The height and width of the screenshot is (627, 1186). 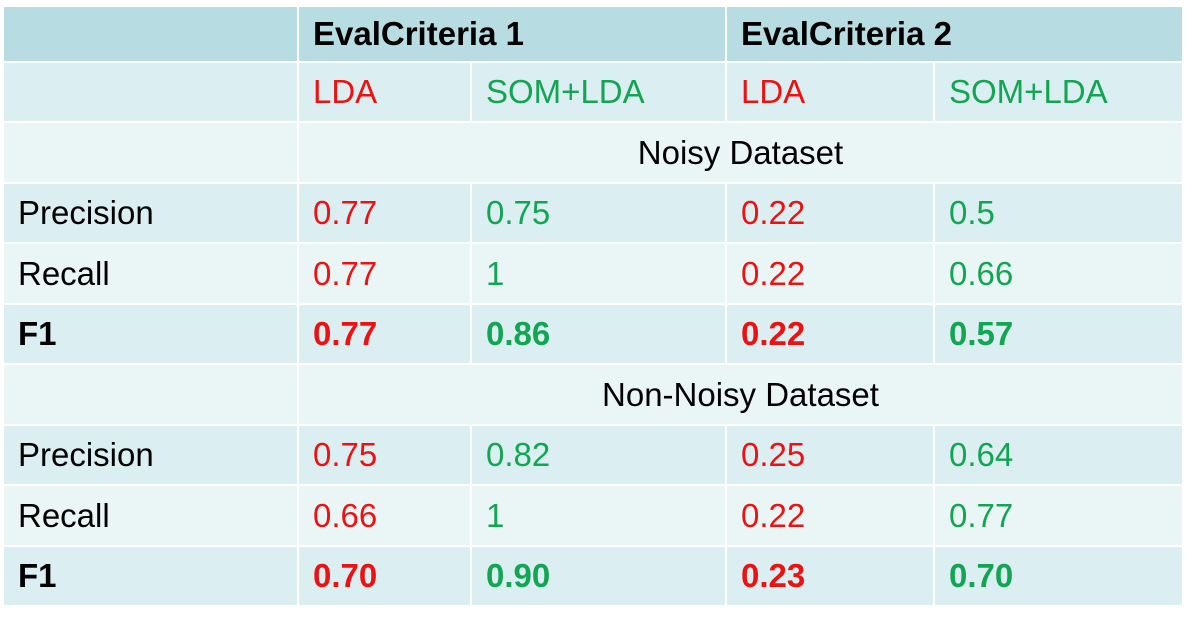 I want to click on table-cell: 0.57, so click(x=1058, y=334).